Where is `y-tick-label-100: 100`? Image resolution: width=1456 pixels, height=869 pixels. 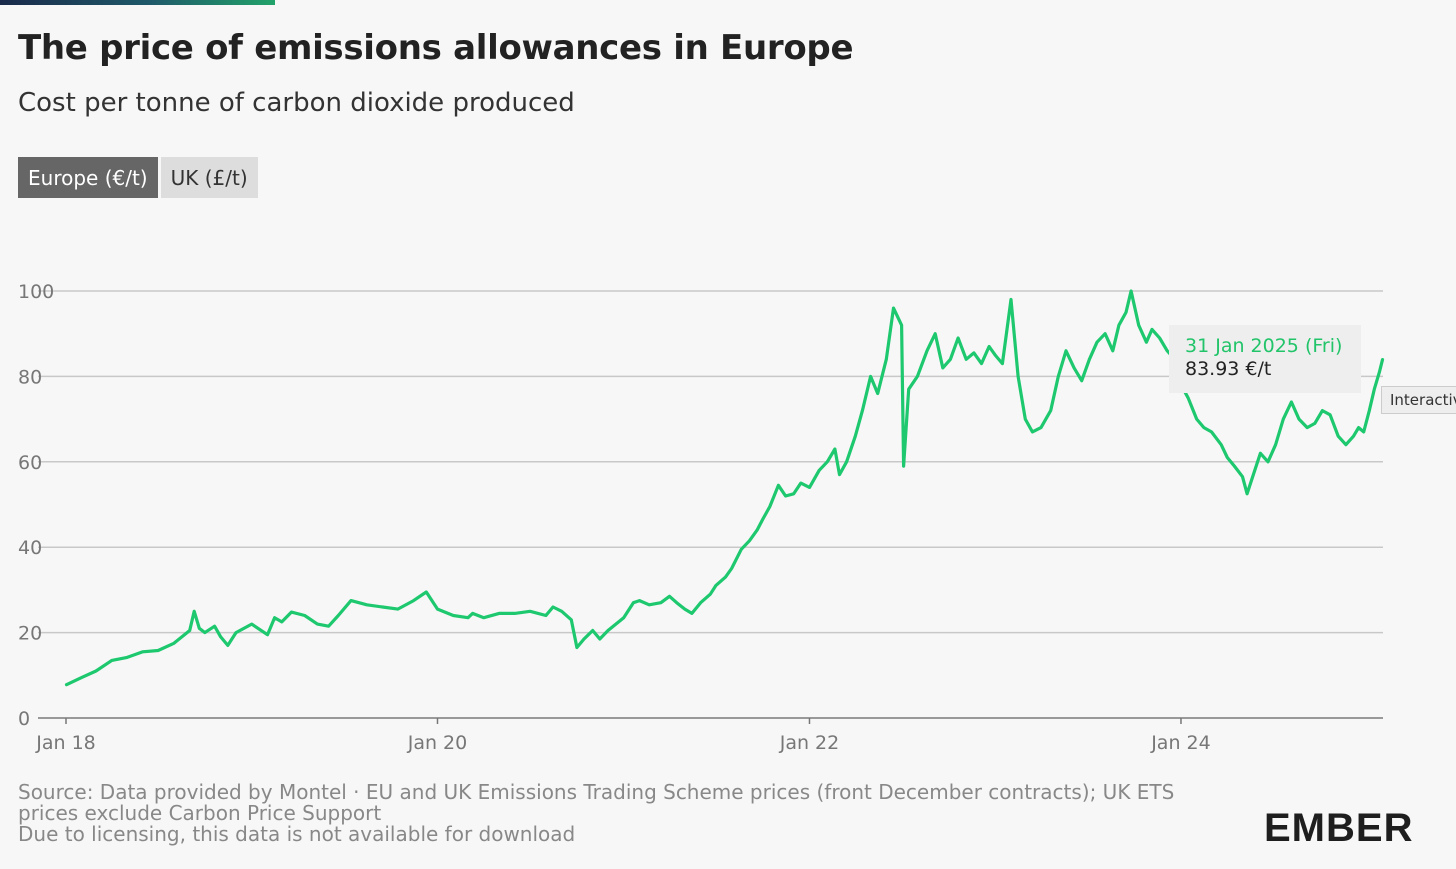
y-tick-label-100: 100 is located at coordinates (36, 292).